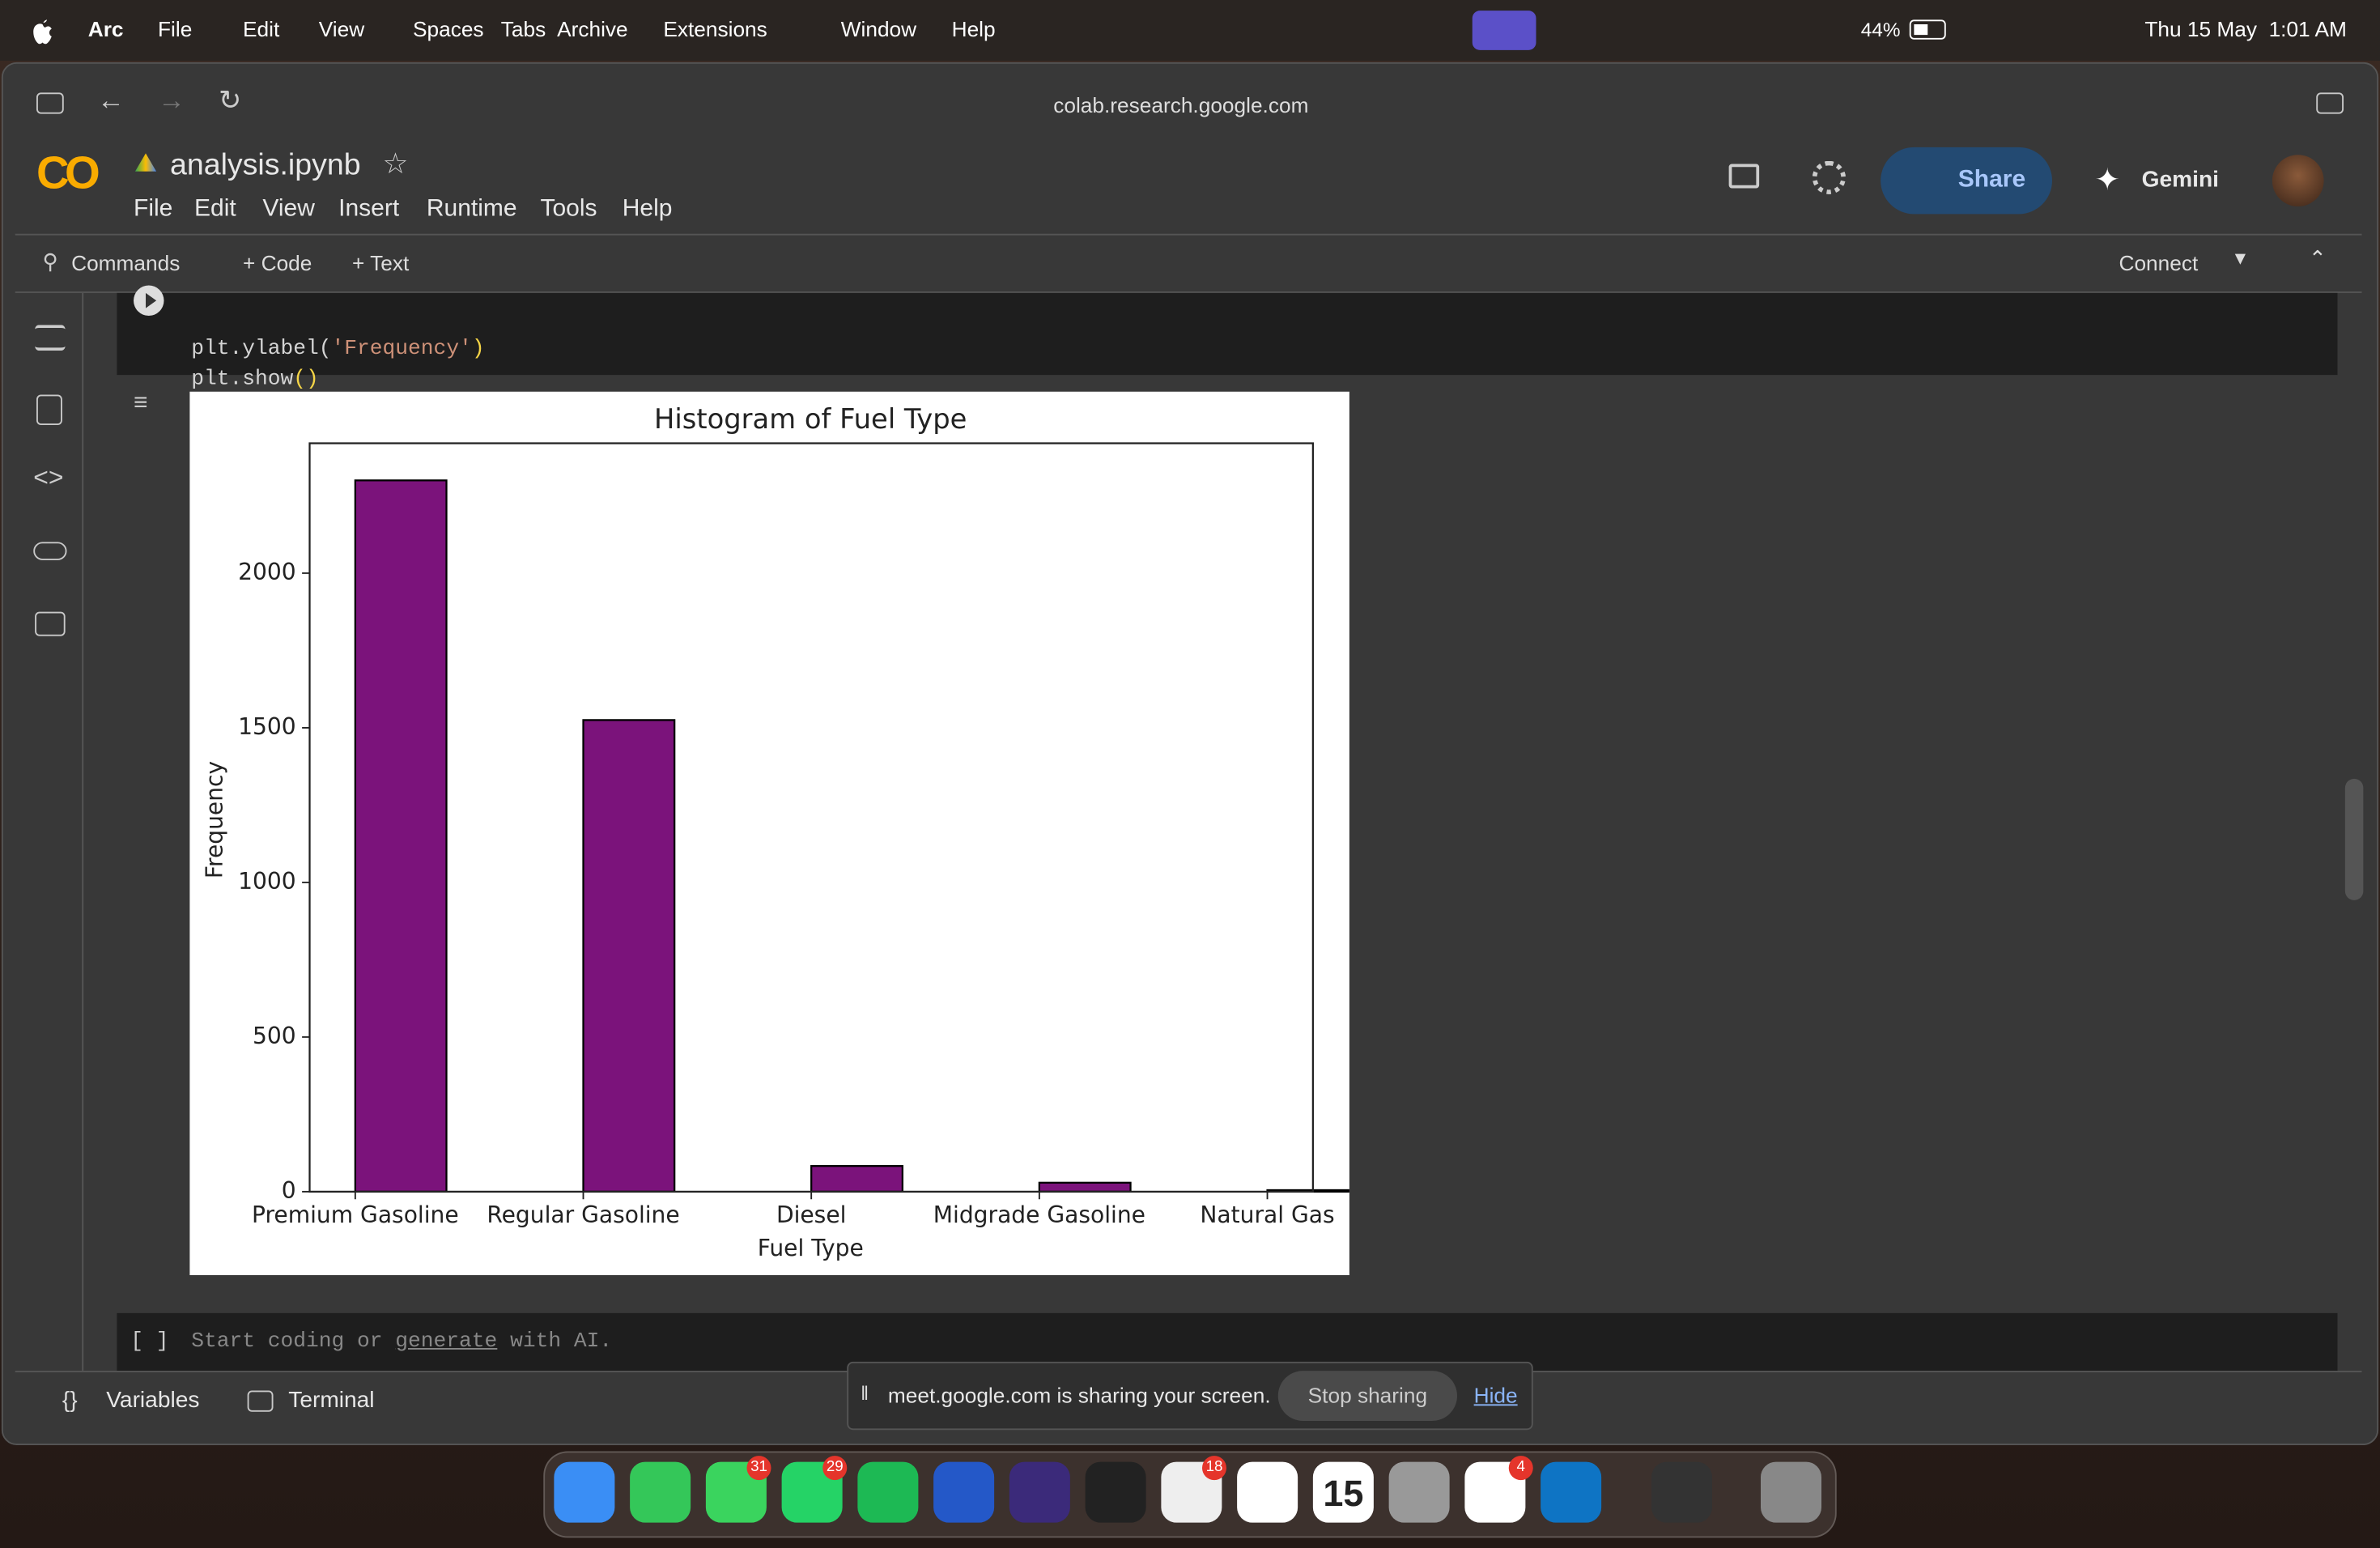  I want to click on sidebar-toggle, so click(50, 103).